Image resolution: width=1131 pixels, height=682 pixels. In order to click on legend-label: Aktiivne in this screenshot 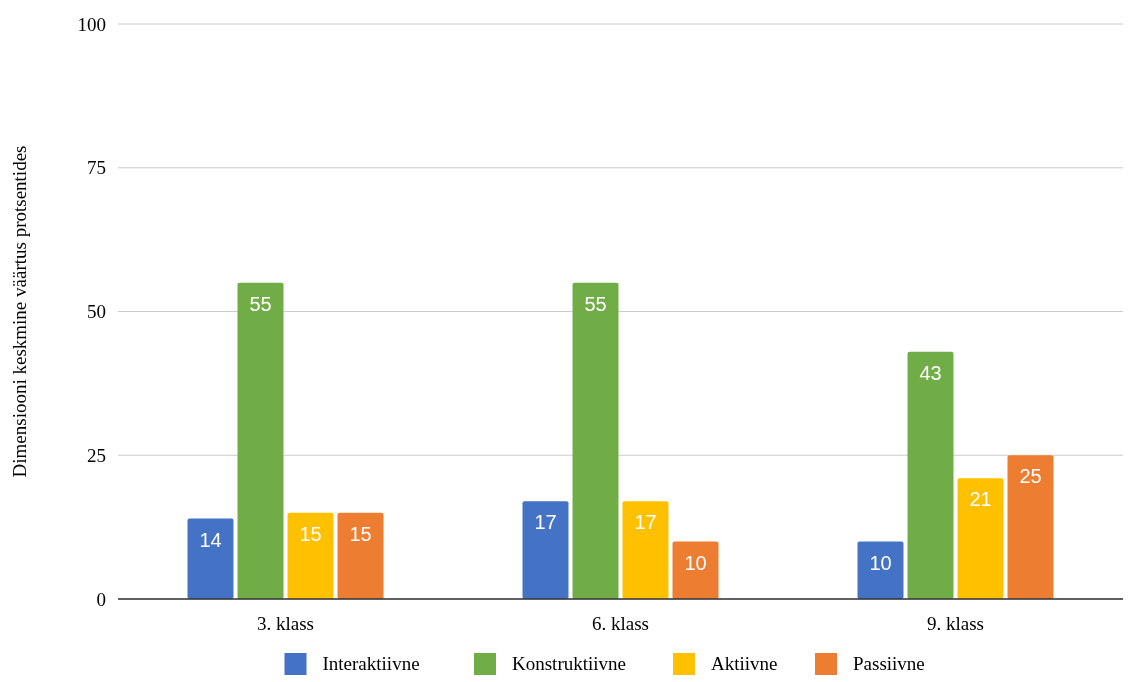, I will do `click(744, 663)`.